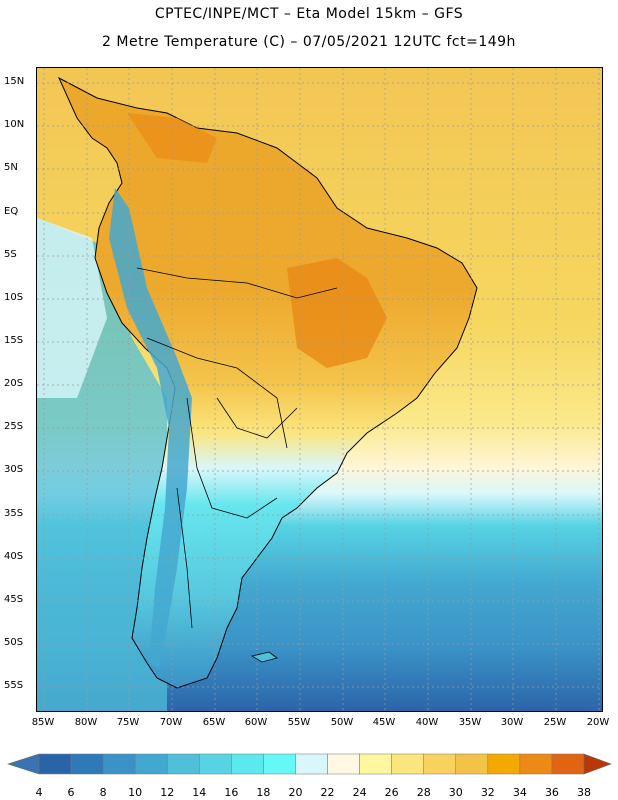 This screenshot has height=800, width=618. Describe the element at coordinates (295, 792) in the screenshot. I see `colorbar-tick-label: 20` at that location.